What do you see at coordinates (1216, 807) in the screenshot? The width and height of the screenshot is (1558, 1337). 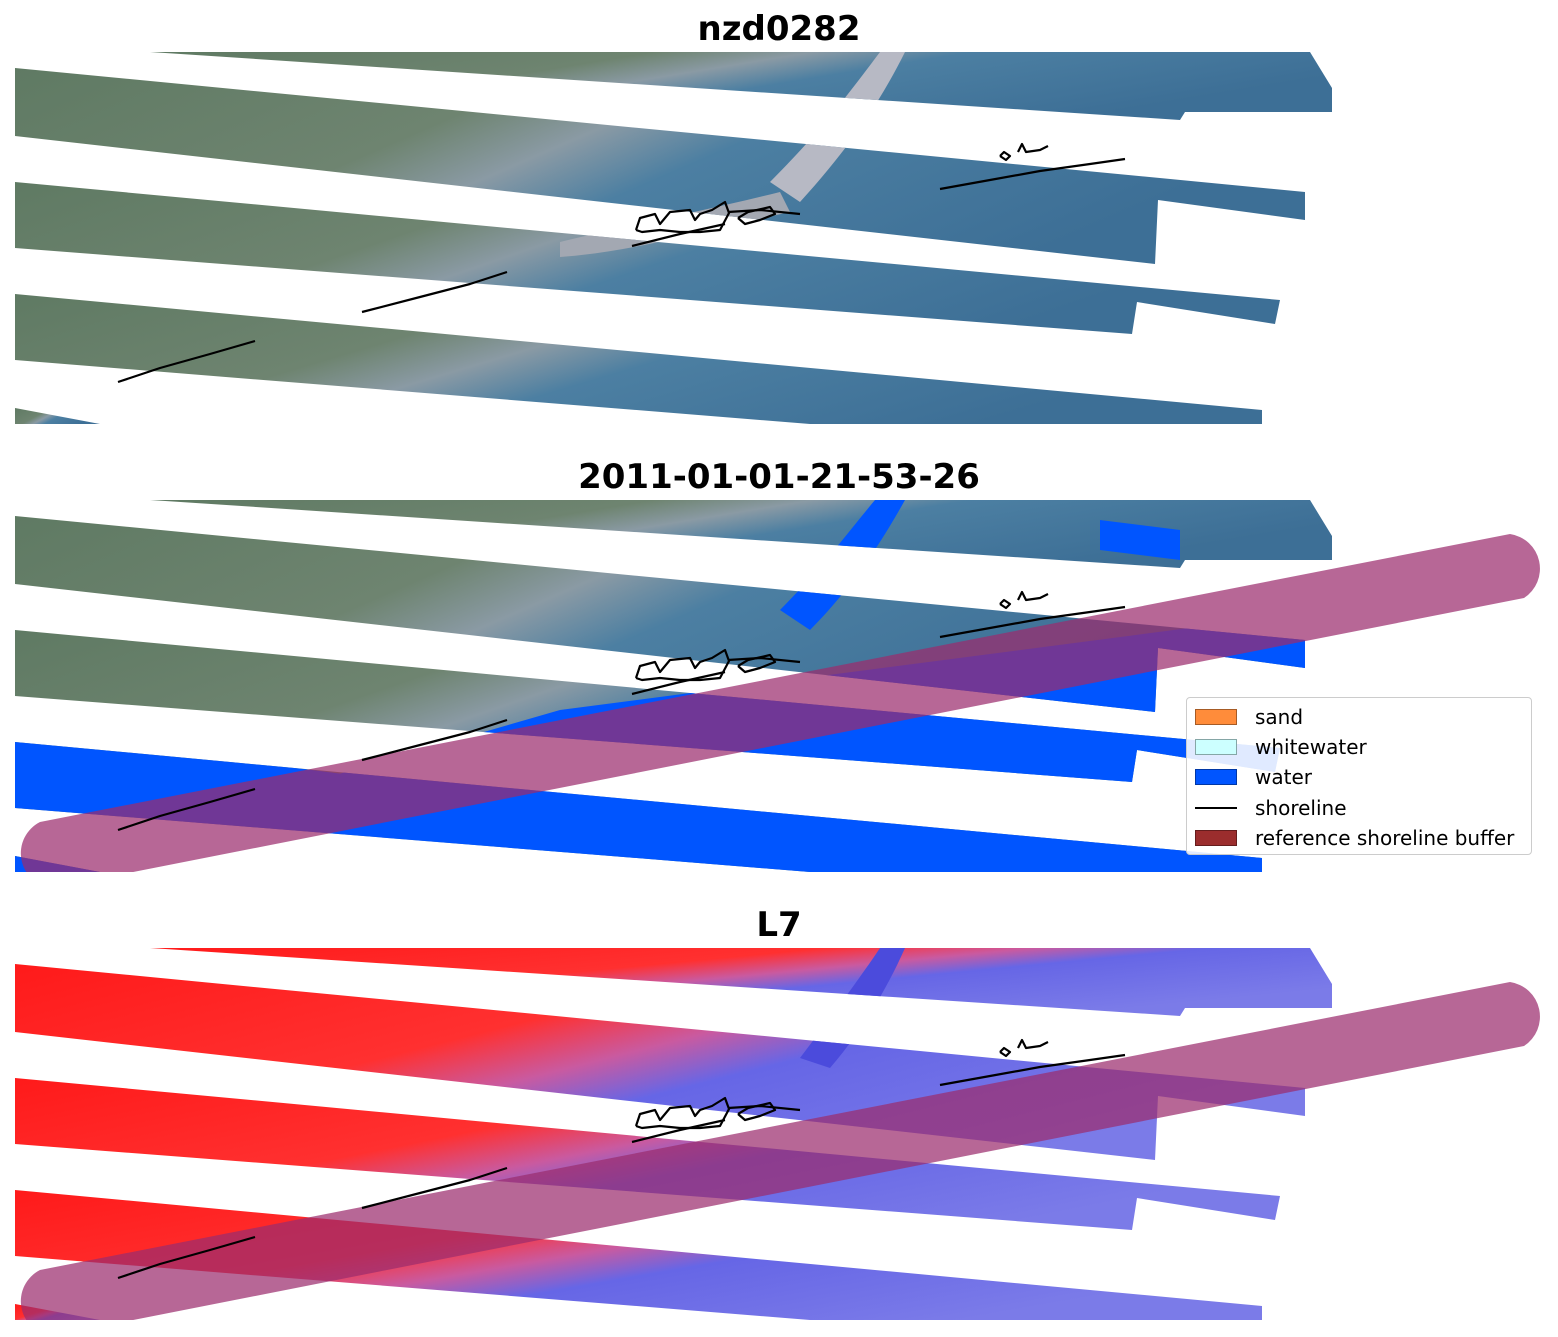 I see `legend-swatch-shoreline` at bounding box center [1216, 807].